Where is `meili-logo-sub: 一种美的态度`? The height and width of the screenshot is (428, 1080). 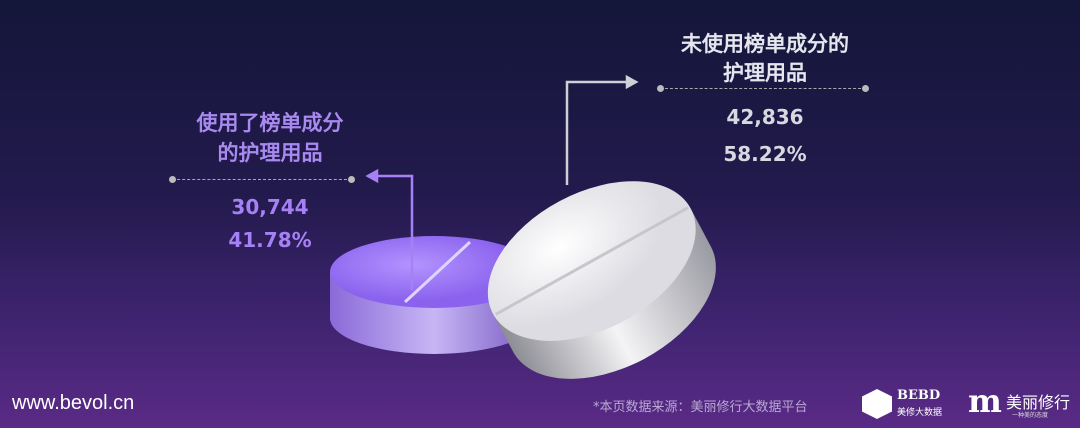
meili-logo-sub: 一种美的态度 is located at coordinates (1030, 415).